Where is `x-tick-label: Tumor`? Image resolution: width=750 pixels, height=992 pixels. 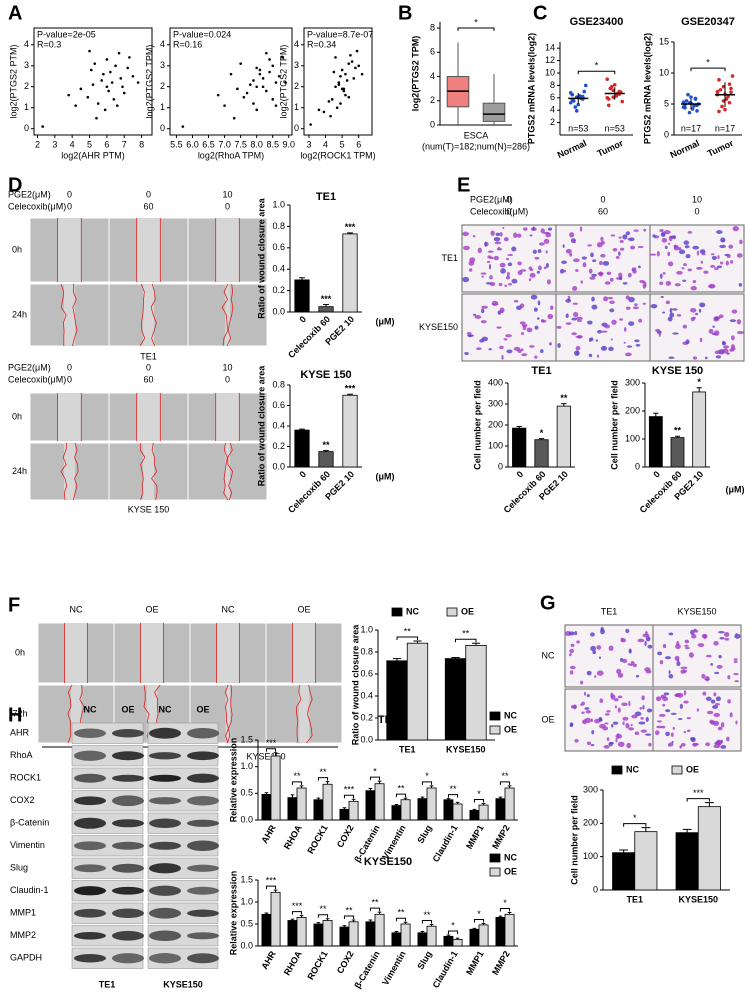 x-tick-label: Tumor is located at coordinates (720, 148).